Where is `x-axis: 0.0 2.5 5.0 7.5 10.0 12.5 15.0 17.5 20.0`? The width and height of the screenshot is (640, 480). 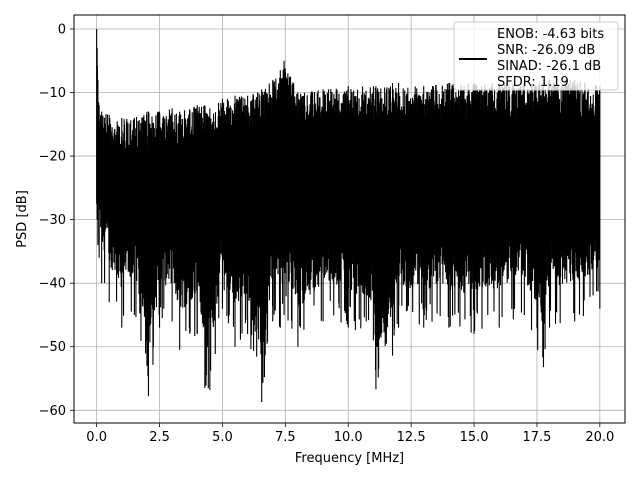 x-axis: 0.0 2.5 5.0 7.5 10.0 12.5 15.0 17.5 20.0 is located at coordinates (350, 434).